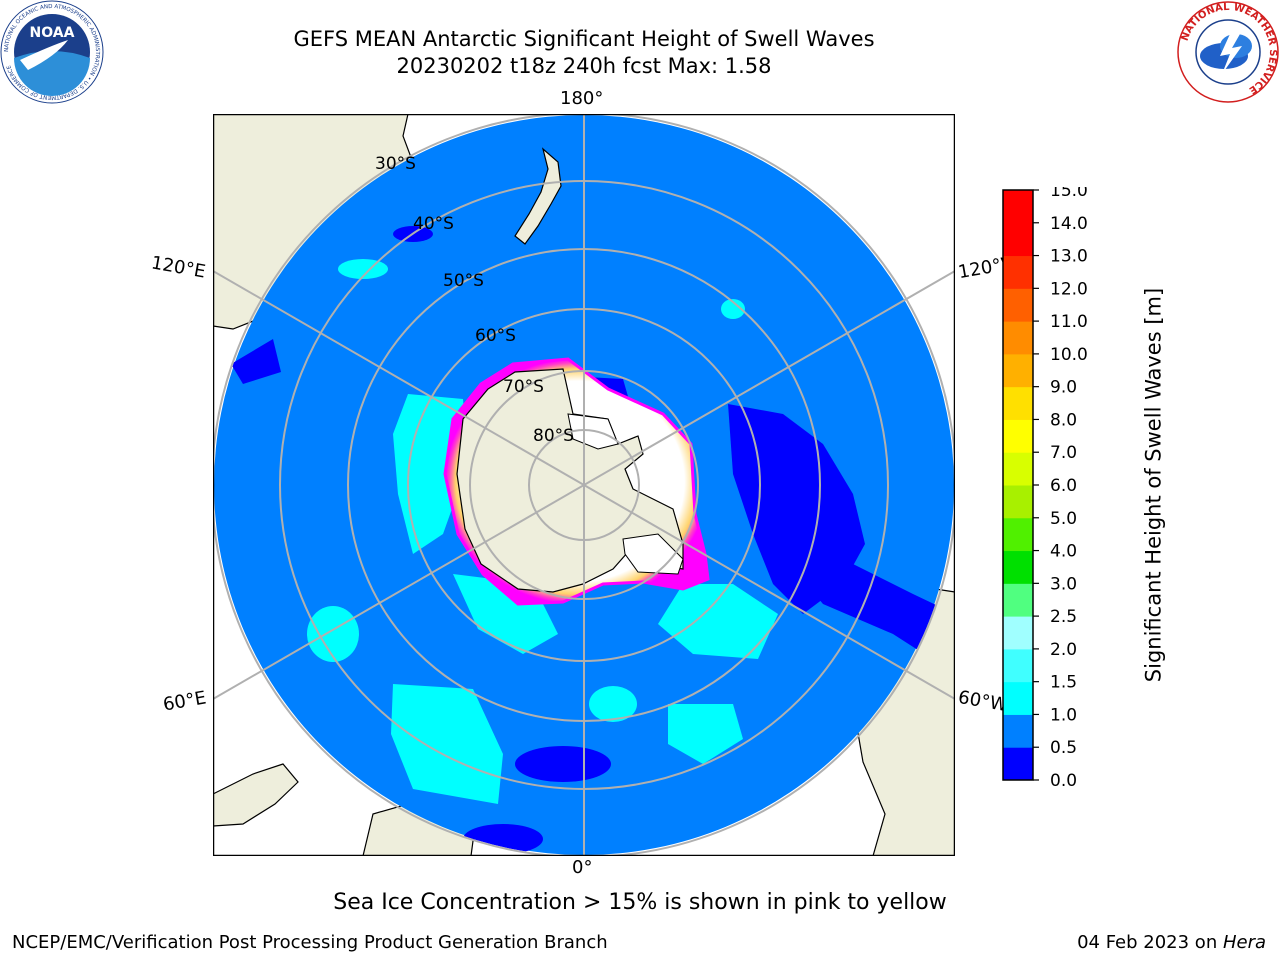 The width and height of the screenshot is (1280, 960). What do you see at coordinates (474, 300) in the screenshot?
I see `latitude-labels: 30°S 40°S 50°S 60°S 70°S 80°S` at bounding box center [474, 300].